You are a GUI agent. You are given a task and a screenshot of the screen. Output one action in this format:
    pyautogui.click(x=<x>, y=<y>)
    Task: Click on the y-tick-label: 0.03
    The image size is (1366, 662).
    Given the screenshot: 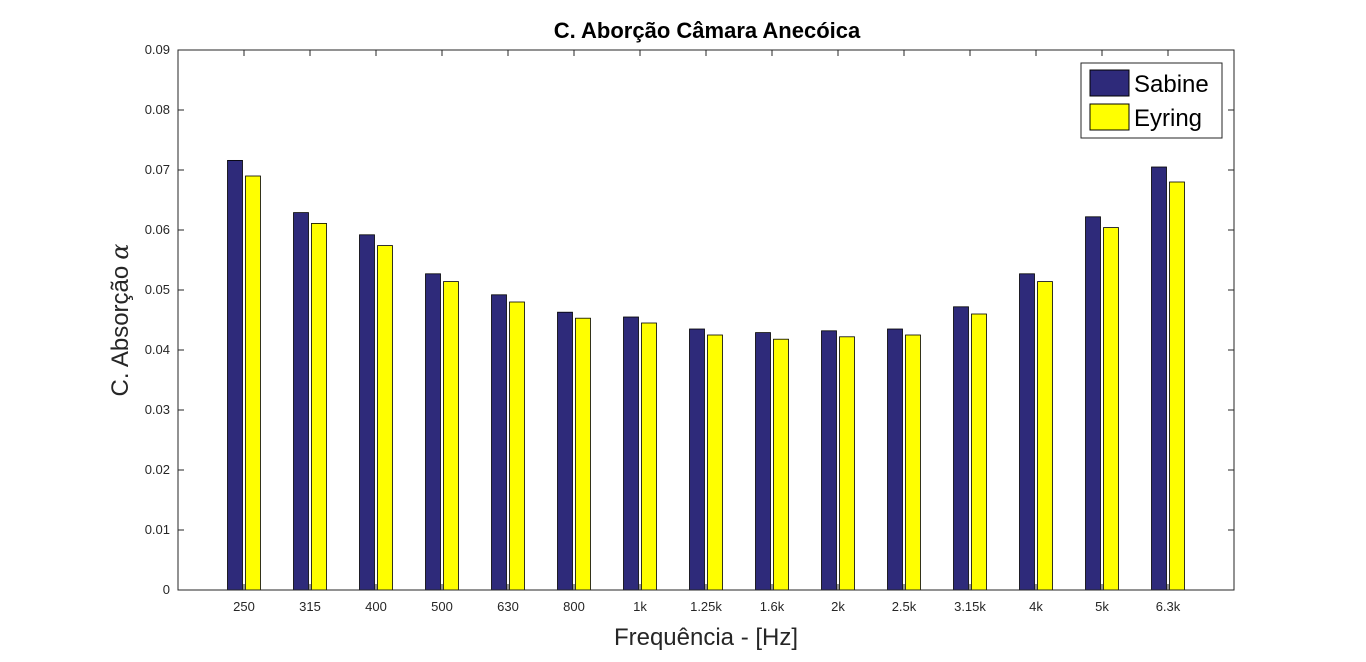 What is the action you would take?
    pyautogui.click(x=157, y=409)
    